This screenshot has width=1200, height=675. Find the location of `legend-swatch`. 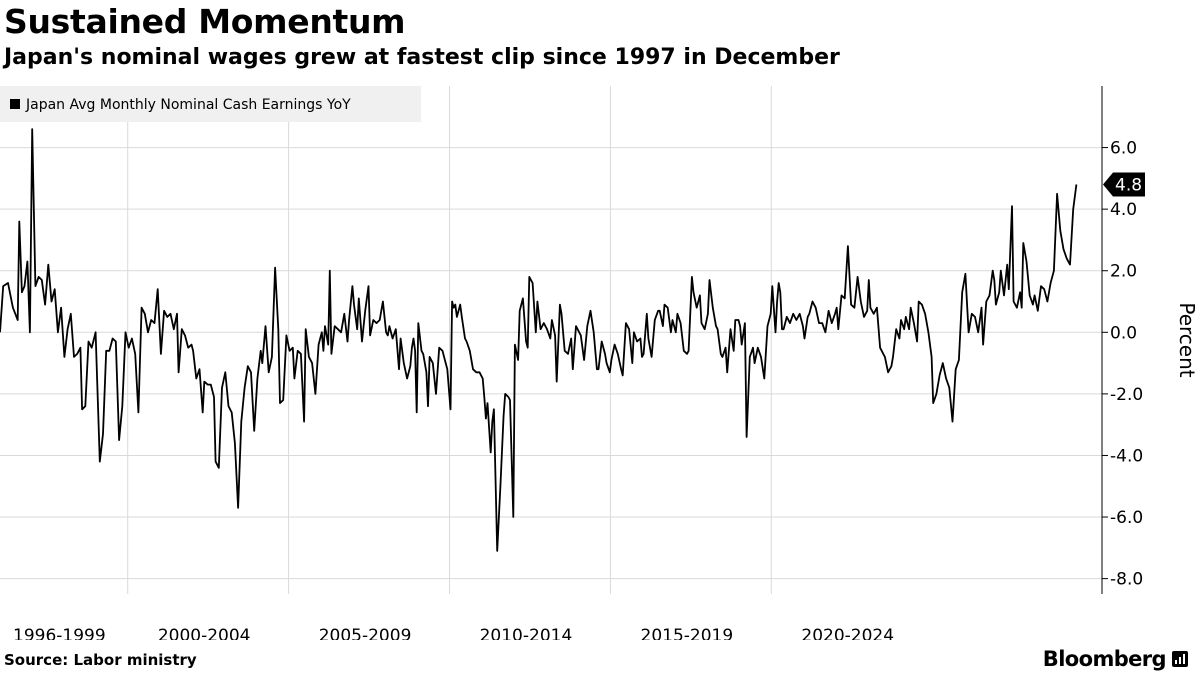

legend-swatch is located at coordinates (15, 104).